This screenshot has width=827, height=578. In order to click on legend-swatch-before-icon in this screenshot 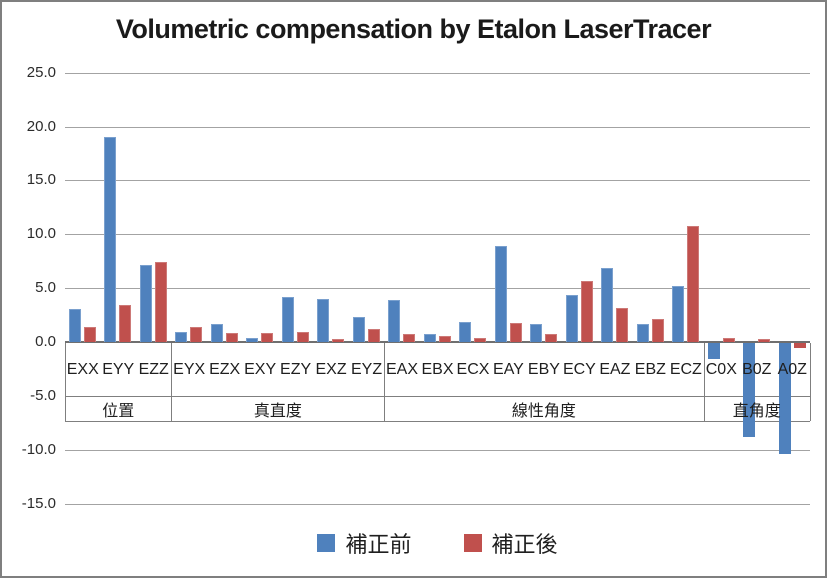, I will do `click(326, 543)`.